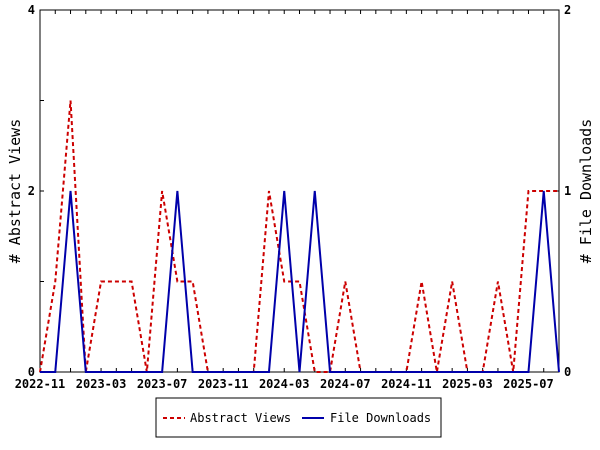 The height and width of the screenshot is (450, 600). What do you see at coordinates (284, 384) in the screenshot?
I see `x-tick-label: 2024-03` at bounding box center [284, 384].